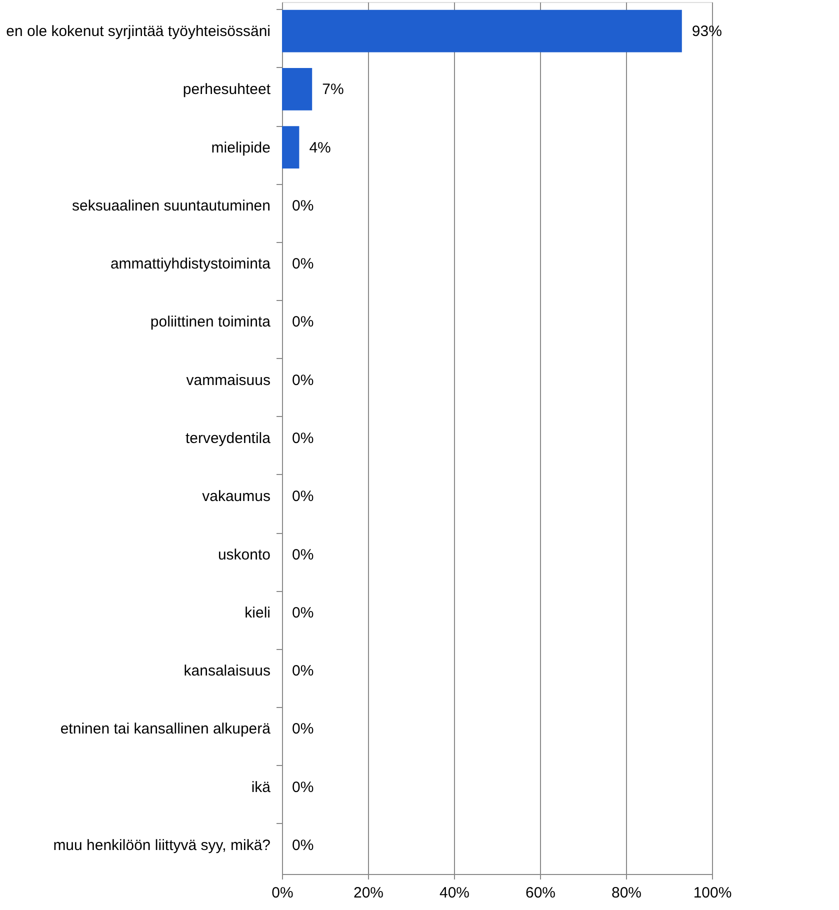 The height and width of the screenshot is (910, 839). Describe the element at coordinates (257, 613) in the screenshot. I see `y-tick-label: kieli` at that location.